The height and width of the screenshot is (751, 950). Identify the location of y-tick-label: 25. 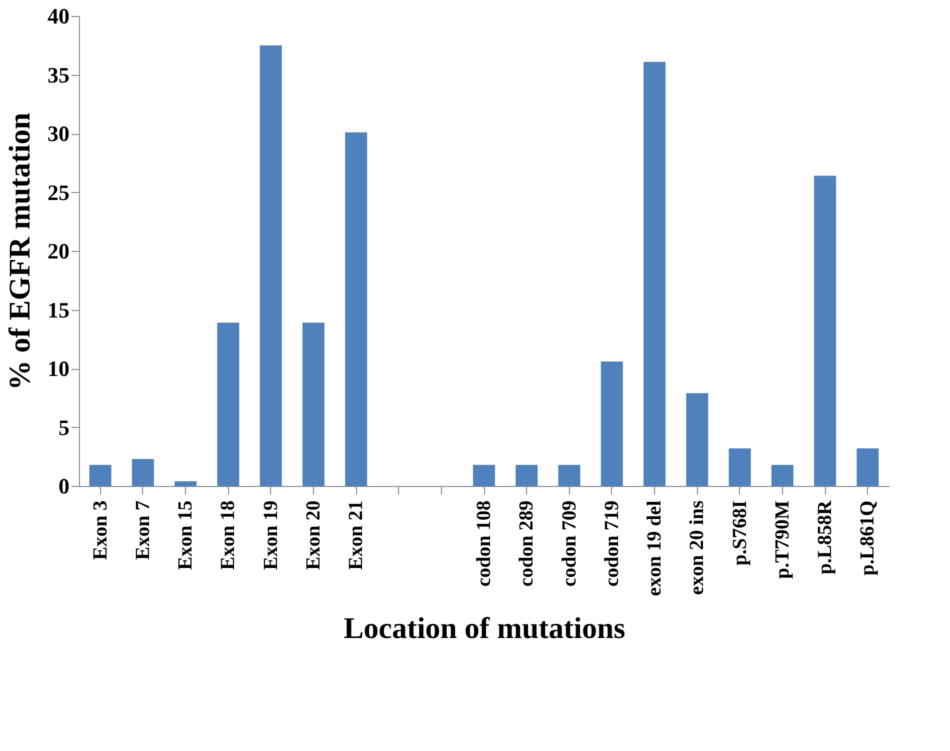
(59, 192).